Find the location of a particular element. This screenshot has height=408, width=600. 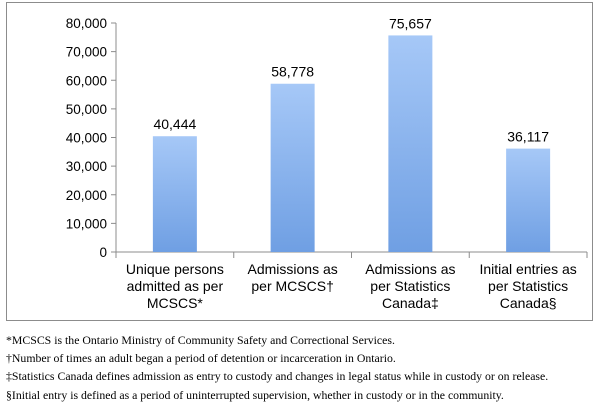

x-category-label-line: Unique persons is located at coordinates (175, 269).